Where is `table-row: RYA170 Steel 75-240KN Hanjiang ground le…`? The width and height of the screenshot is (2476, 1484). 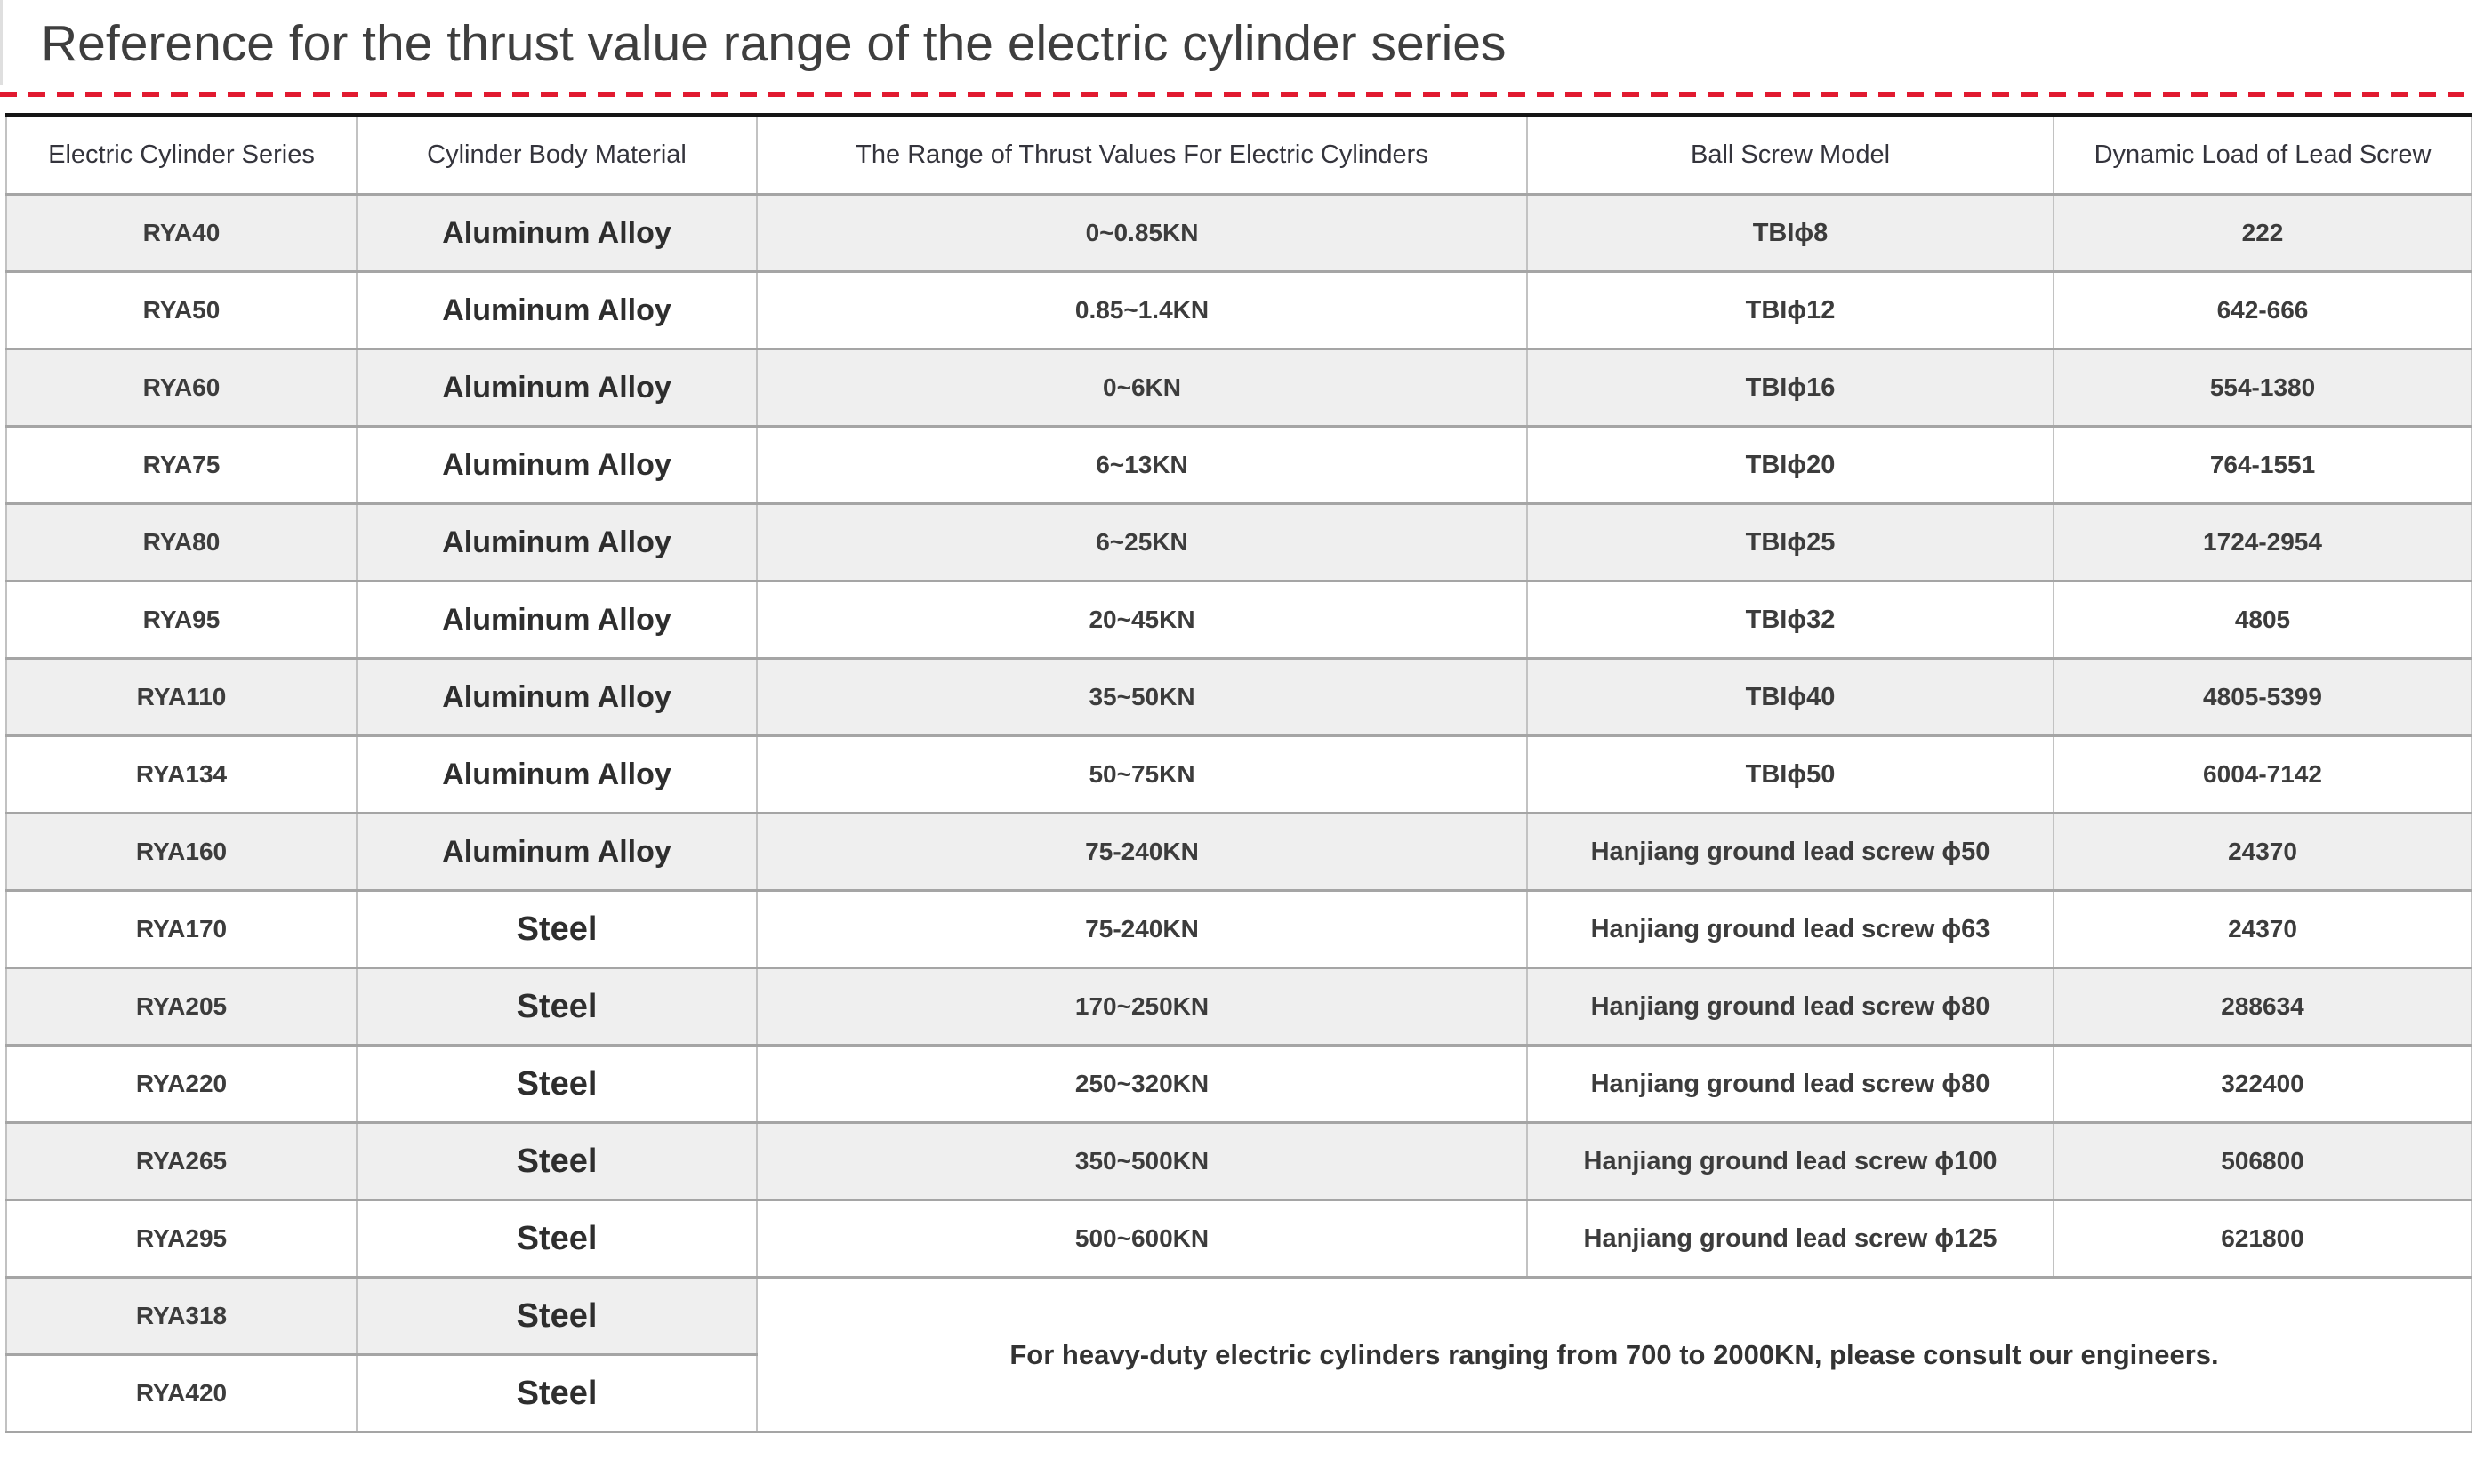
table-row: RYA170 Steel 75-240KN Hanjiang ground le… is located at coordinates (1238, 929).